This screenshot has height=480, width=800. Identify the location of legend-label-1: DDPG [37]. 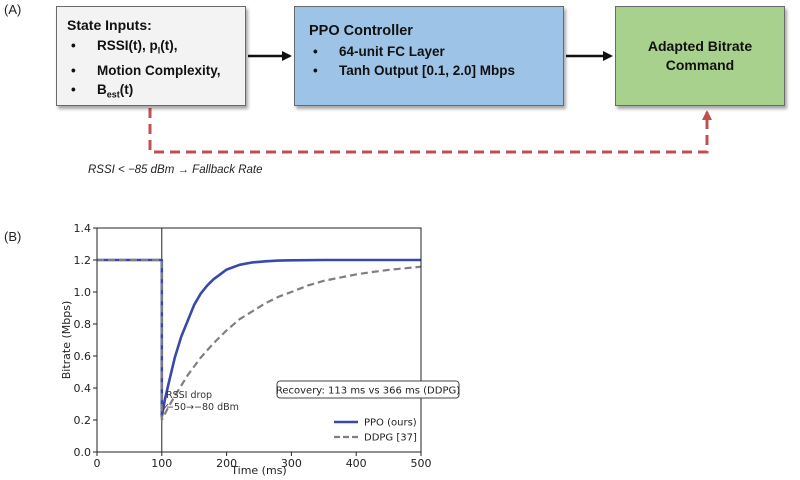
(390, 438).